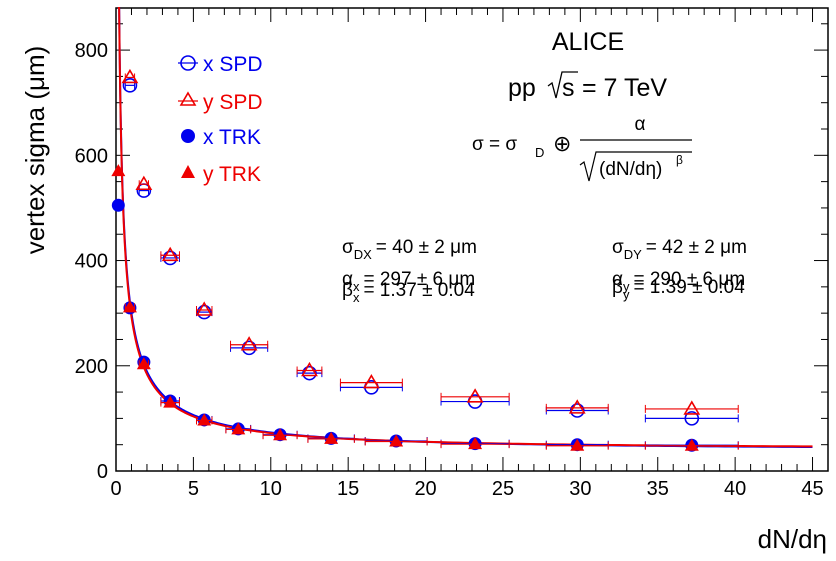 Image resolution: width=836 pixels, height=561 pixels. I want to click on legend-entry-y-trk: y TRK, so click(221, 174).